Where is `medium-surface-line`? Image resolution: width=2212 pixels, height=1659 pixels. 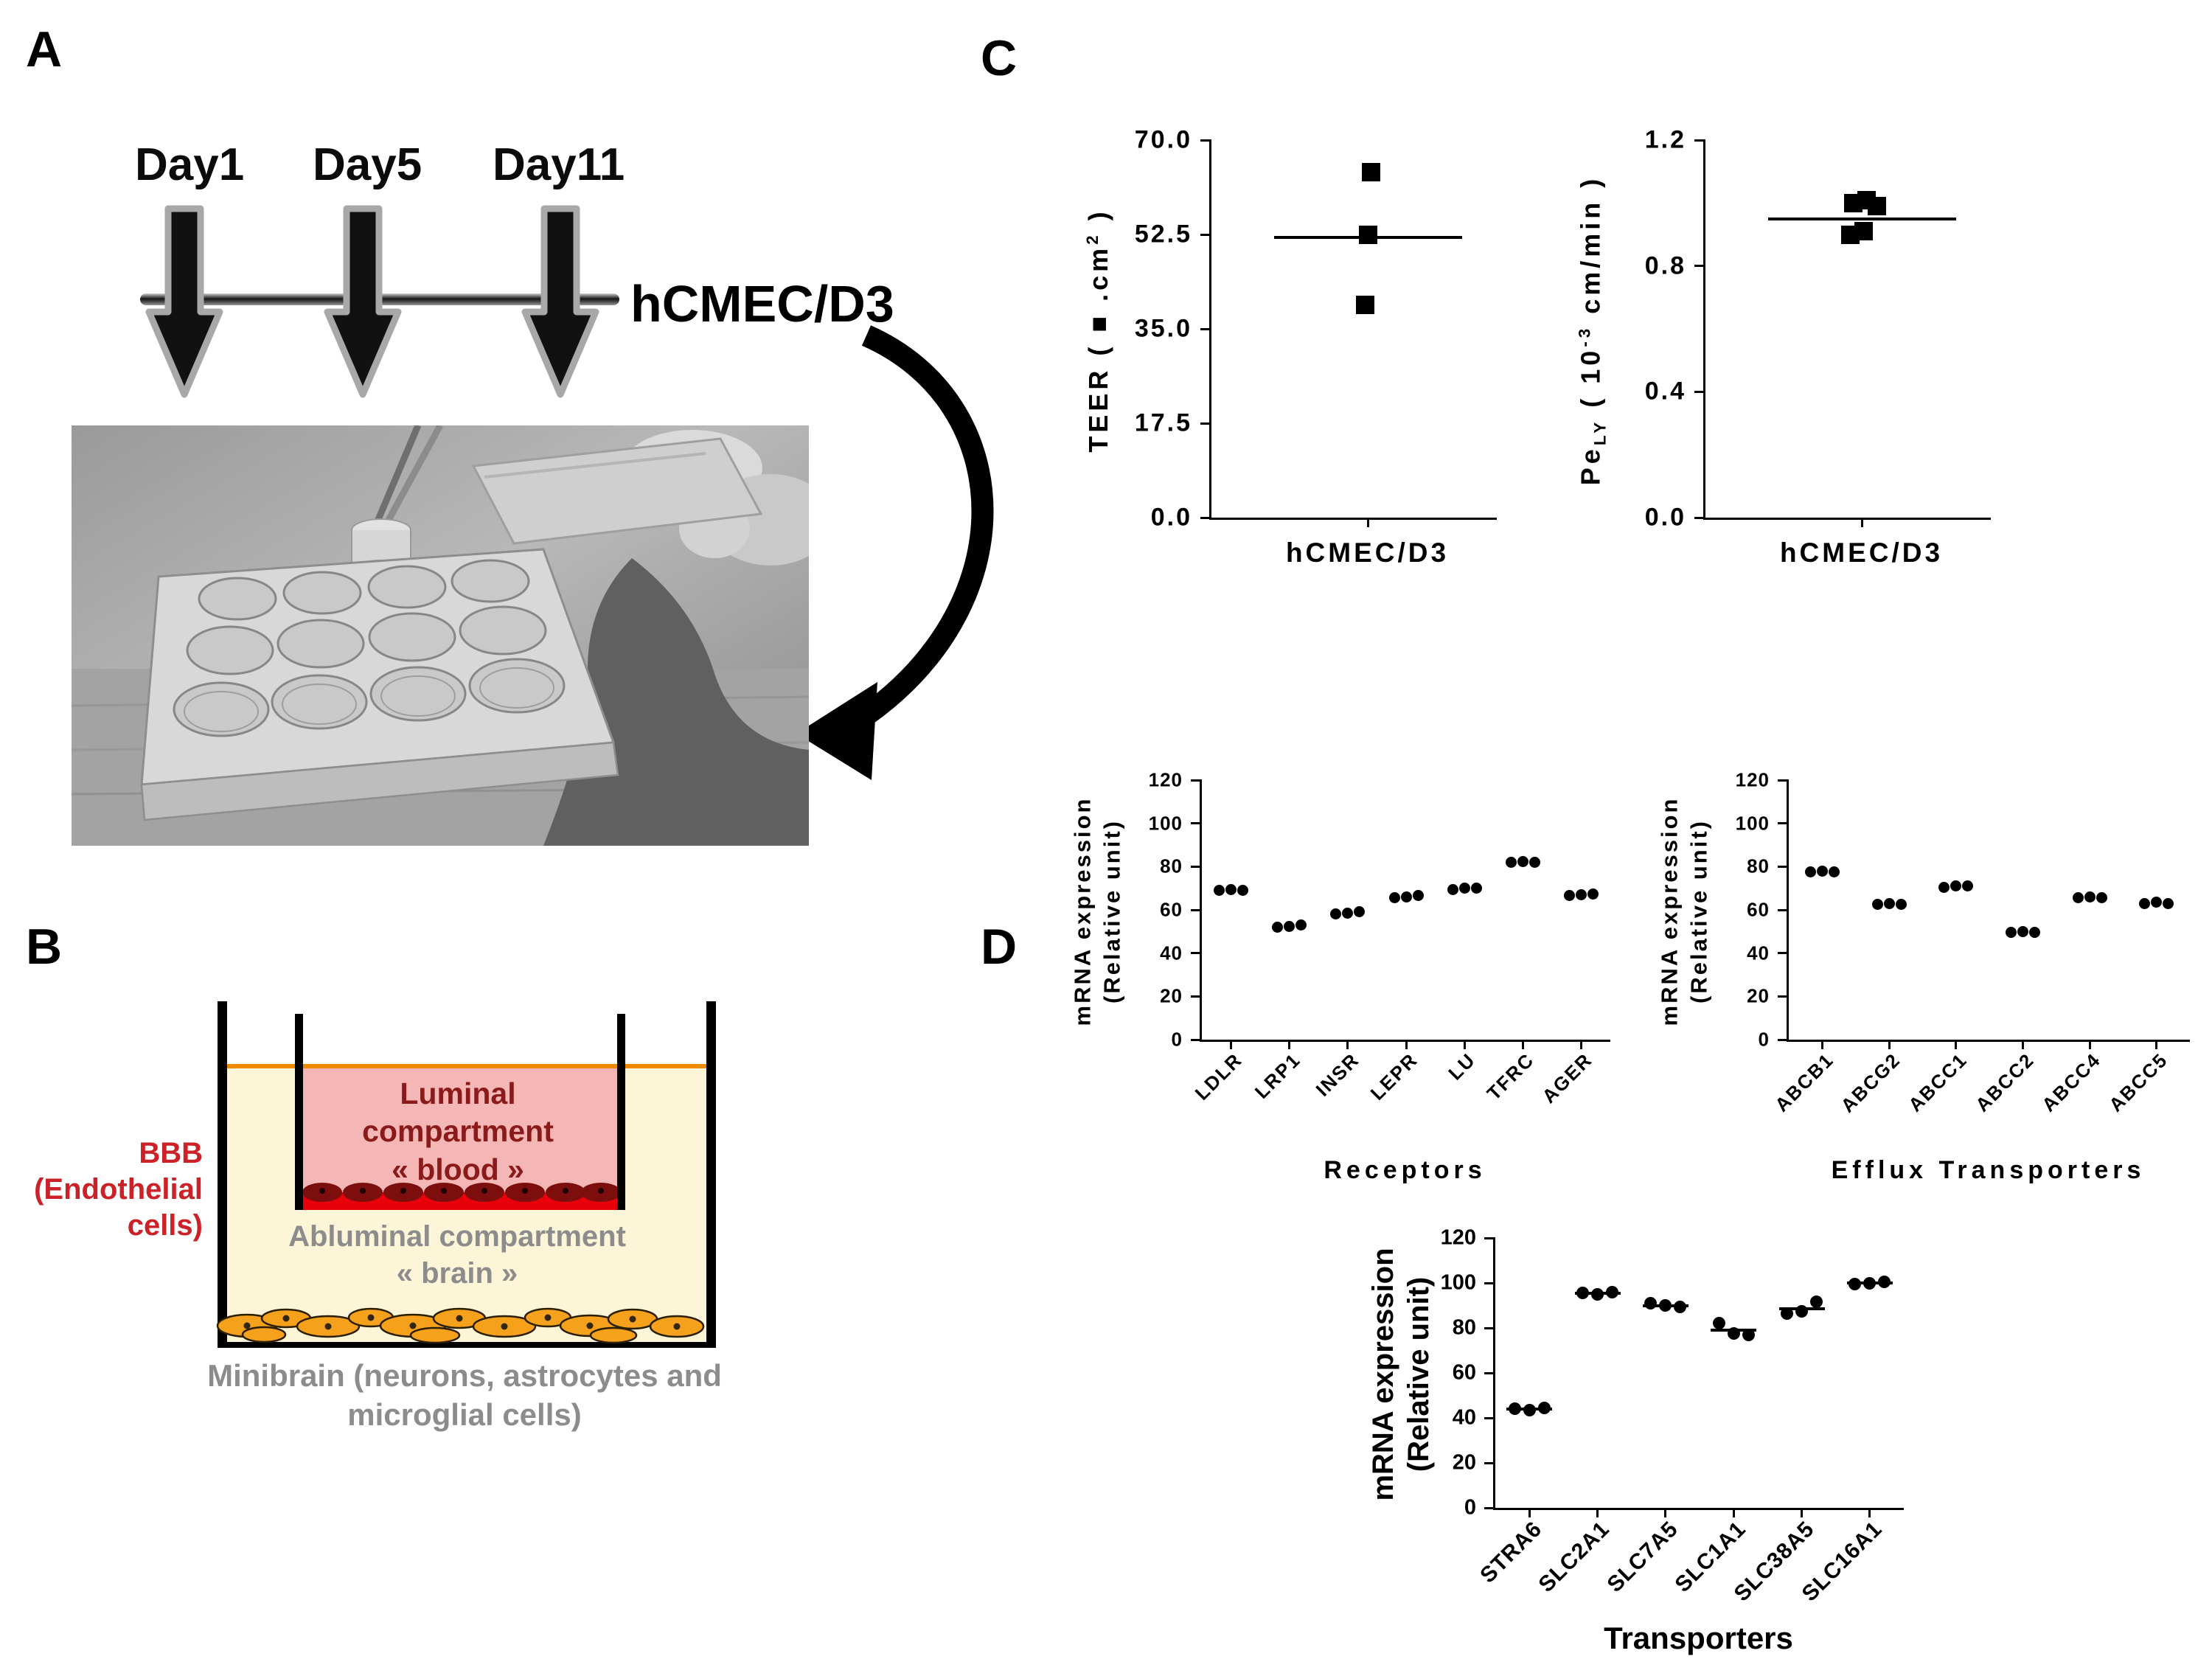 medium-surface-line is located at coordinates (467, 1066).